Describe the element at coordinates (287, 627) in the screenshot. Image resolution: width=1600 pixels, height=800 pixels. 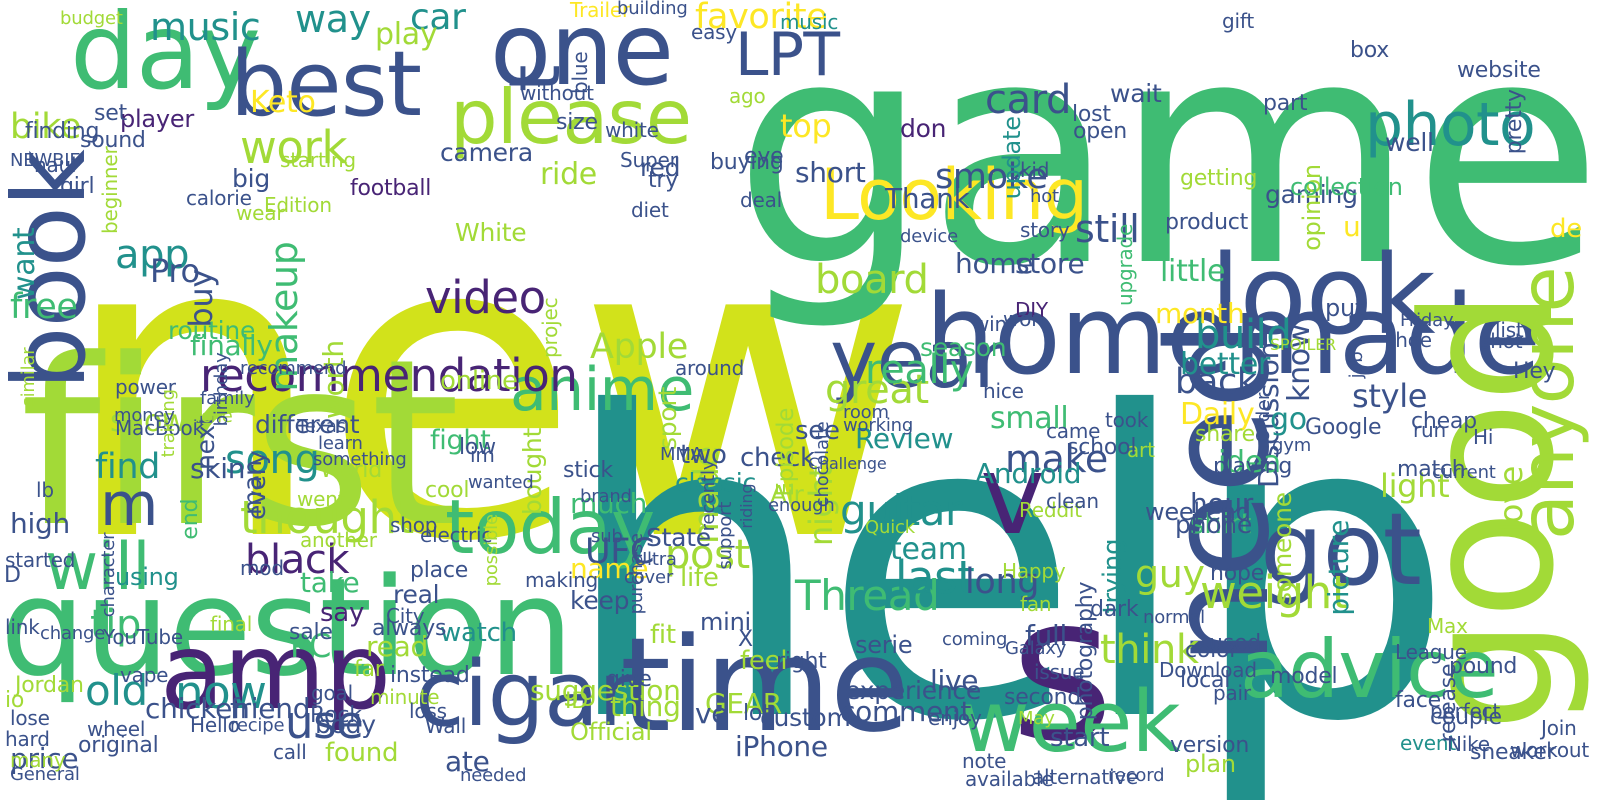
I see `cloud-word: question` at that location.